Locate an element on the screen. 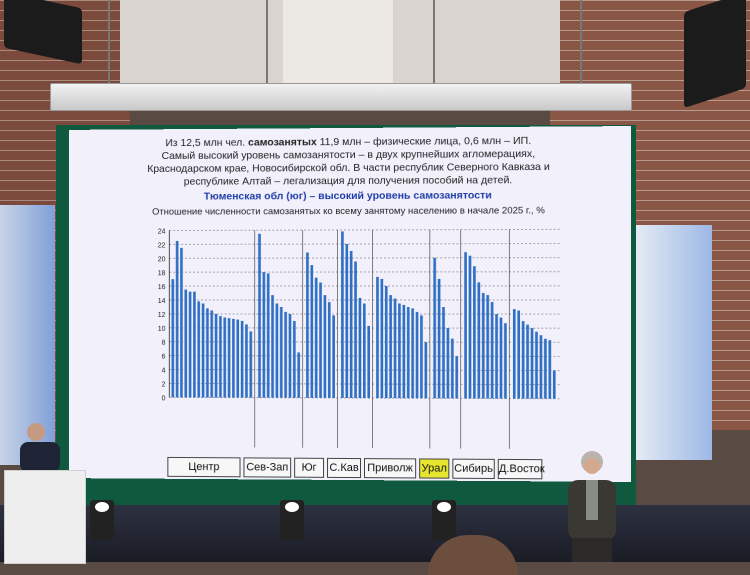  y-tick-label: 10 is located at coordinates (162, 329).